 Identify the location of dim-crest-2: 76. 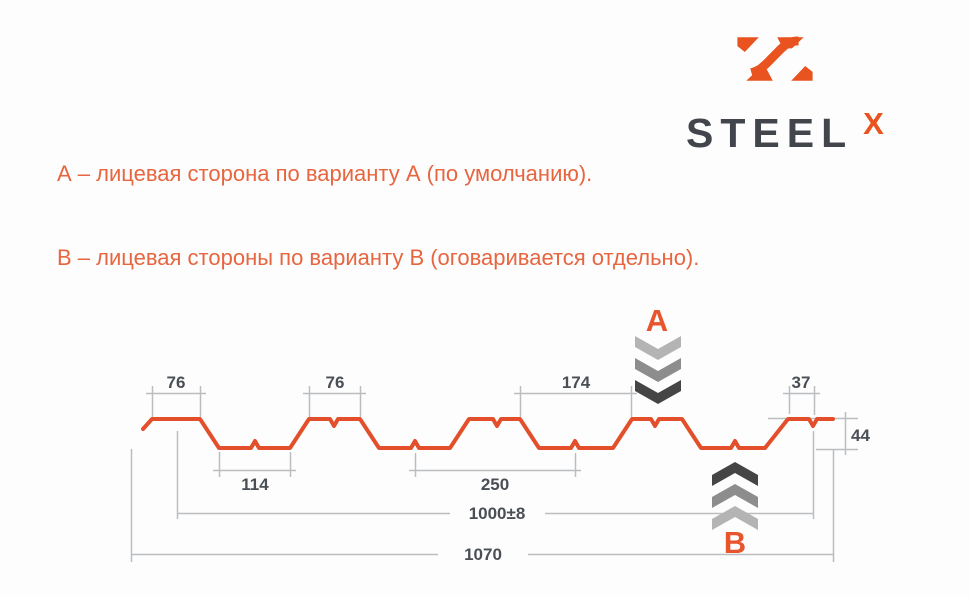
(334, 395).